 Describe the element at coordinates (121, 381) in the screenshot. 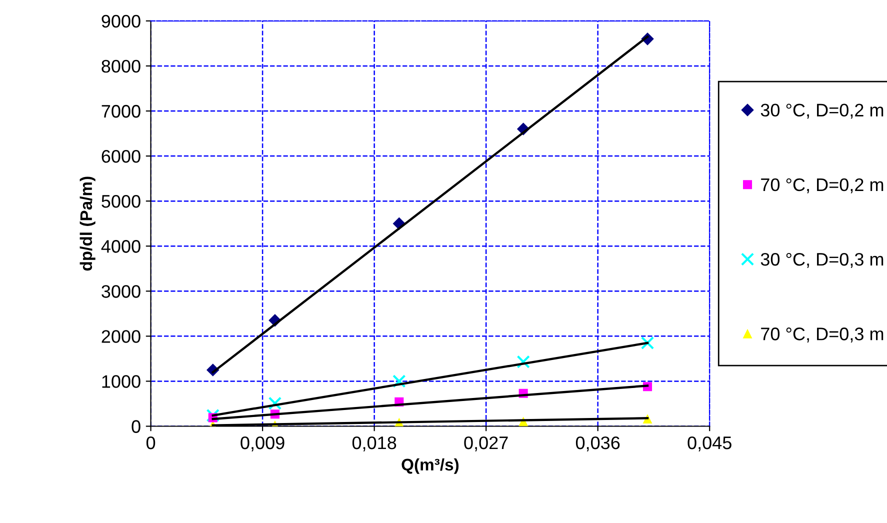

I see `y-tick-label: 1000` at that location.